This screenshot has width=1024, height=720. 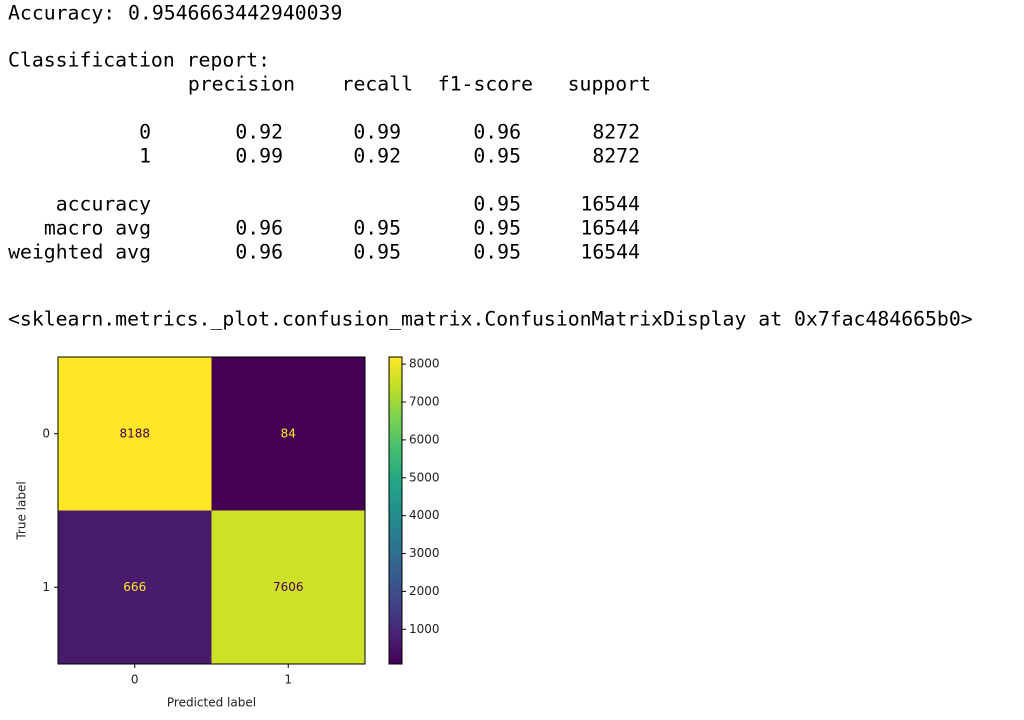 I want to click on accuracy-label: Accuracy:, so click(x=61, y=13).